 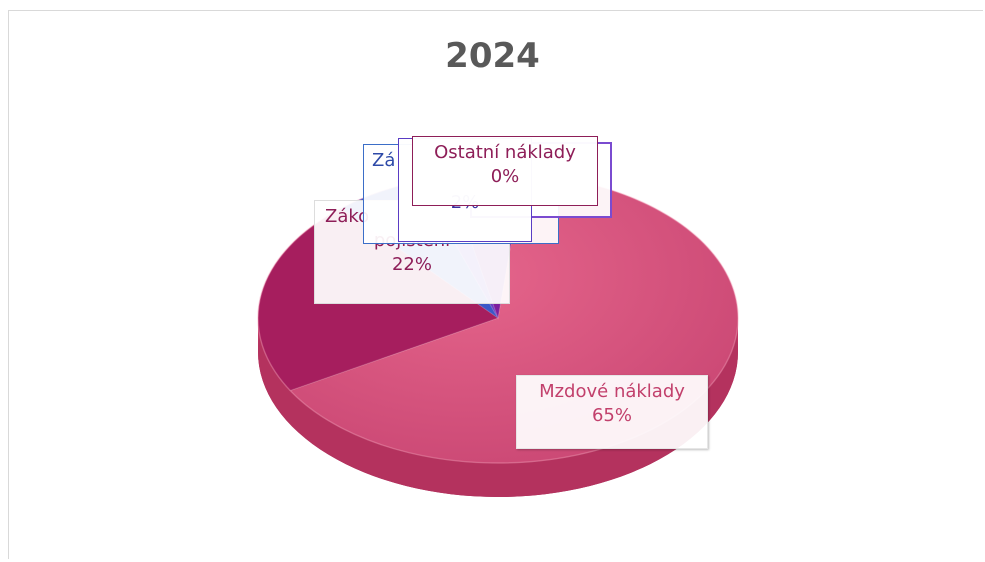 I want to click on label-zakonne-percent: 22%, so click(x=411, y=264).